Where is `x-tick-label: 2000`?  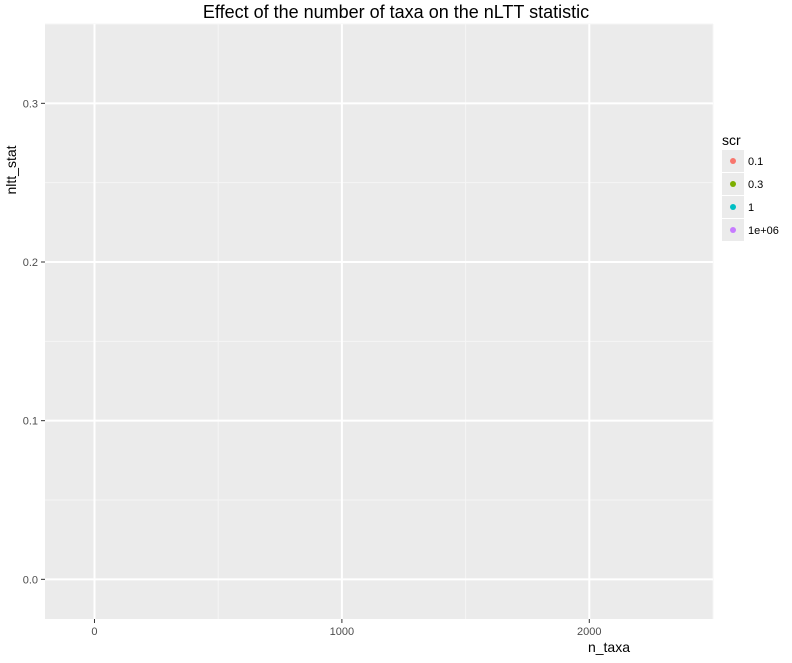 x-tick-label: 2000 is located at coordinates (589, 632).